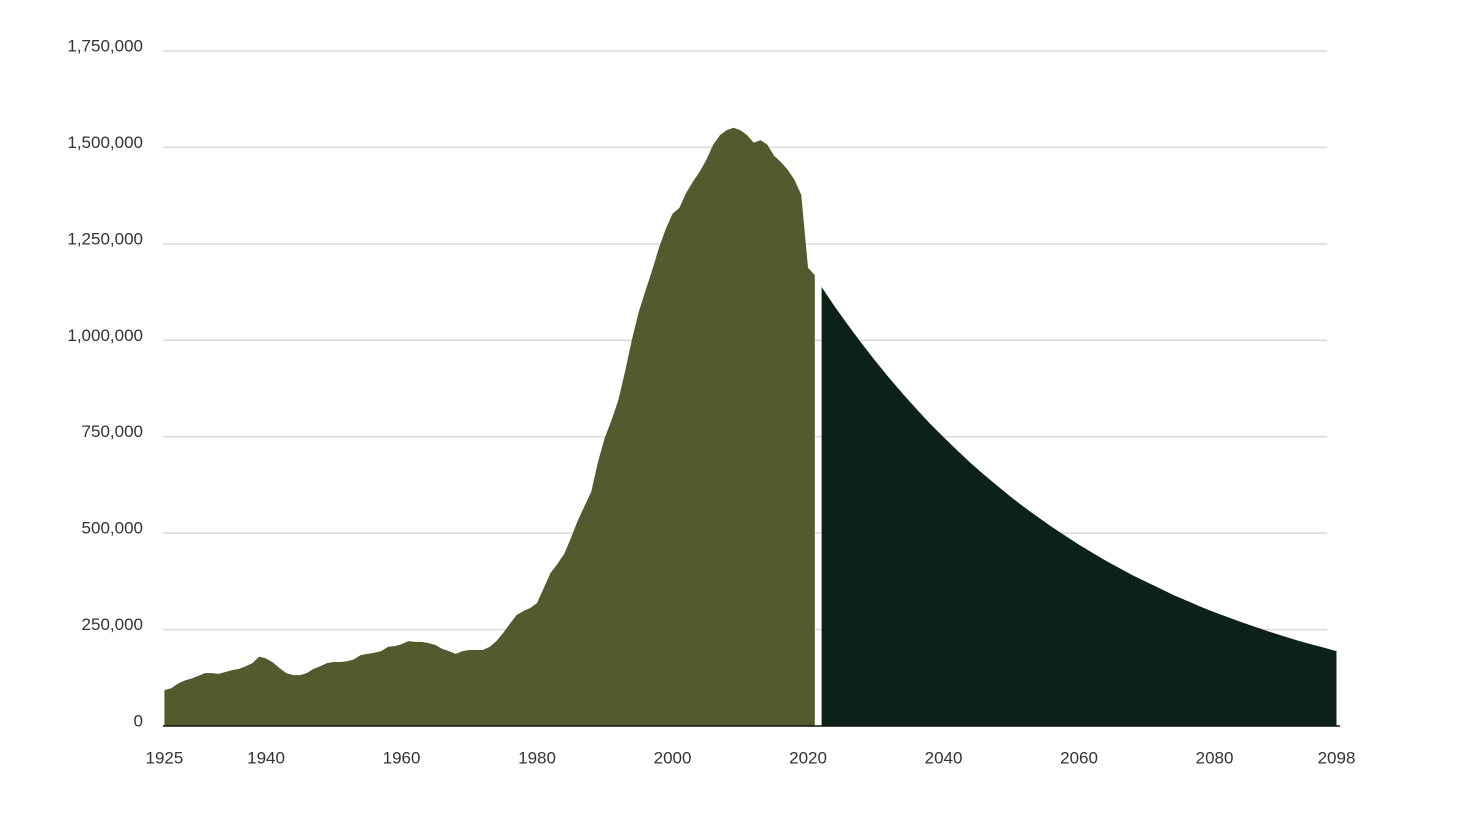  Describe the element at coordinates (673, 757) in the screenshot. I see `x-tick-label: 2000` at that location.